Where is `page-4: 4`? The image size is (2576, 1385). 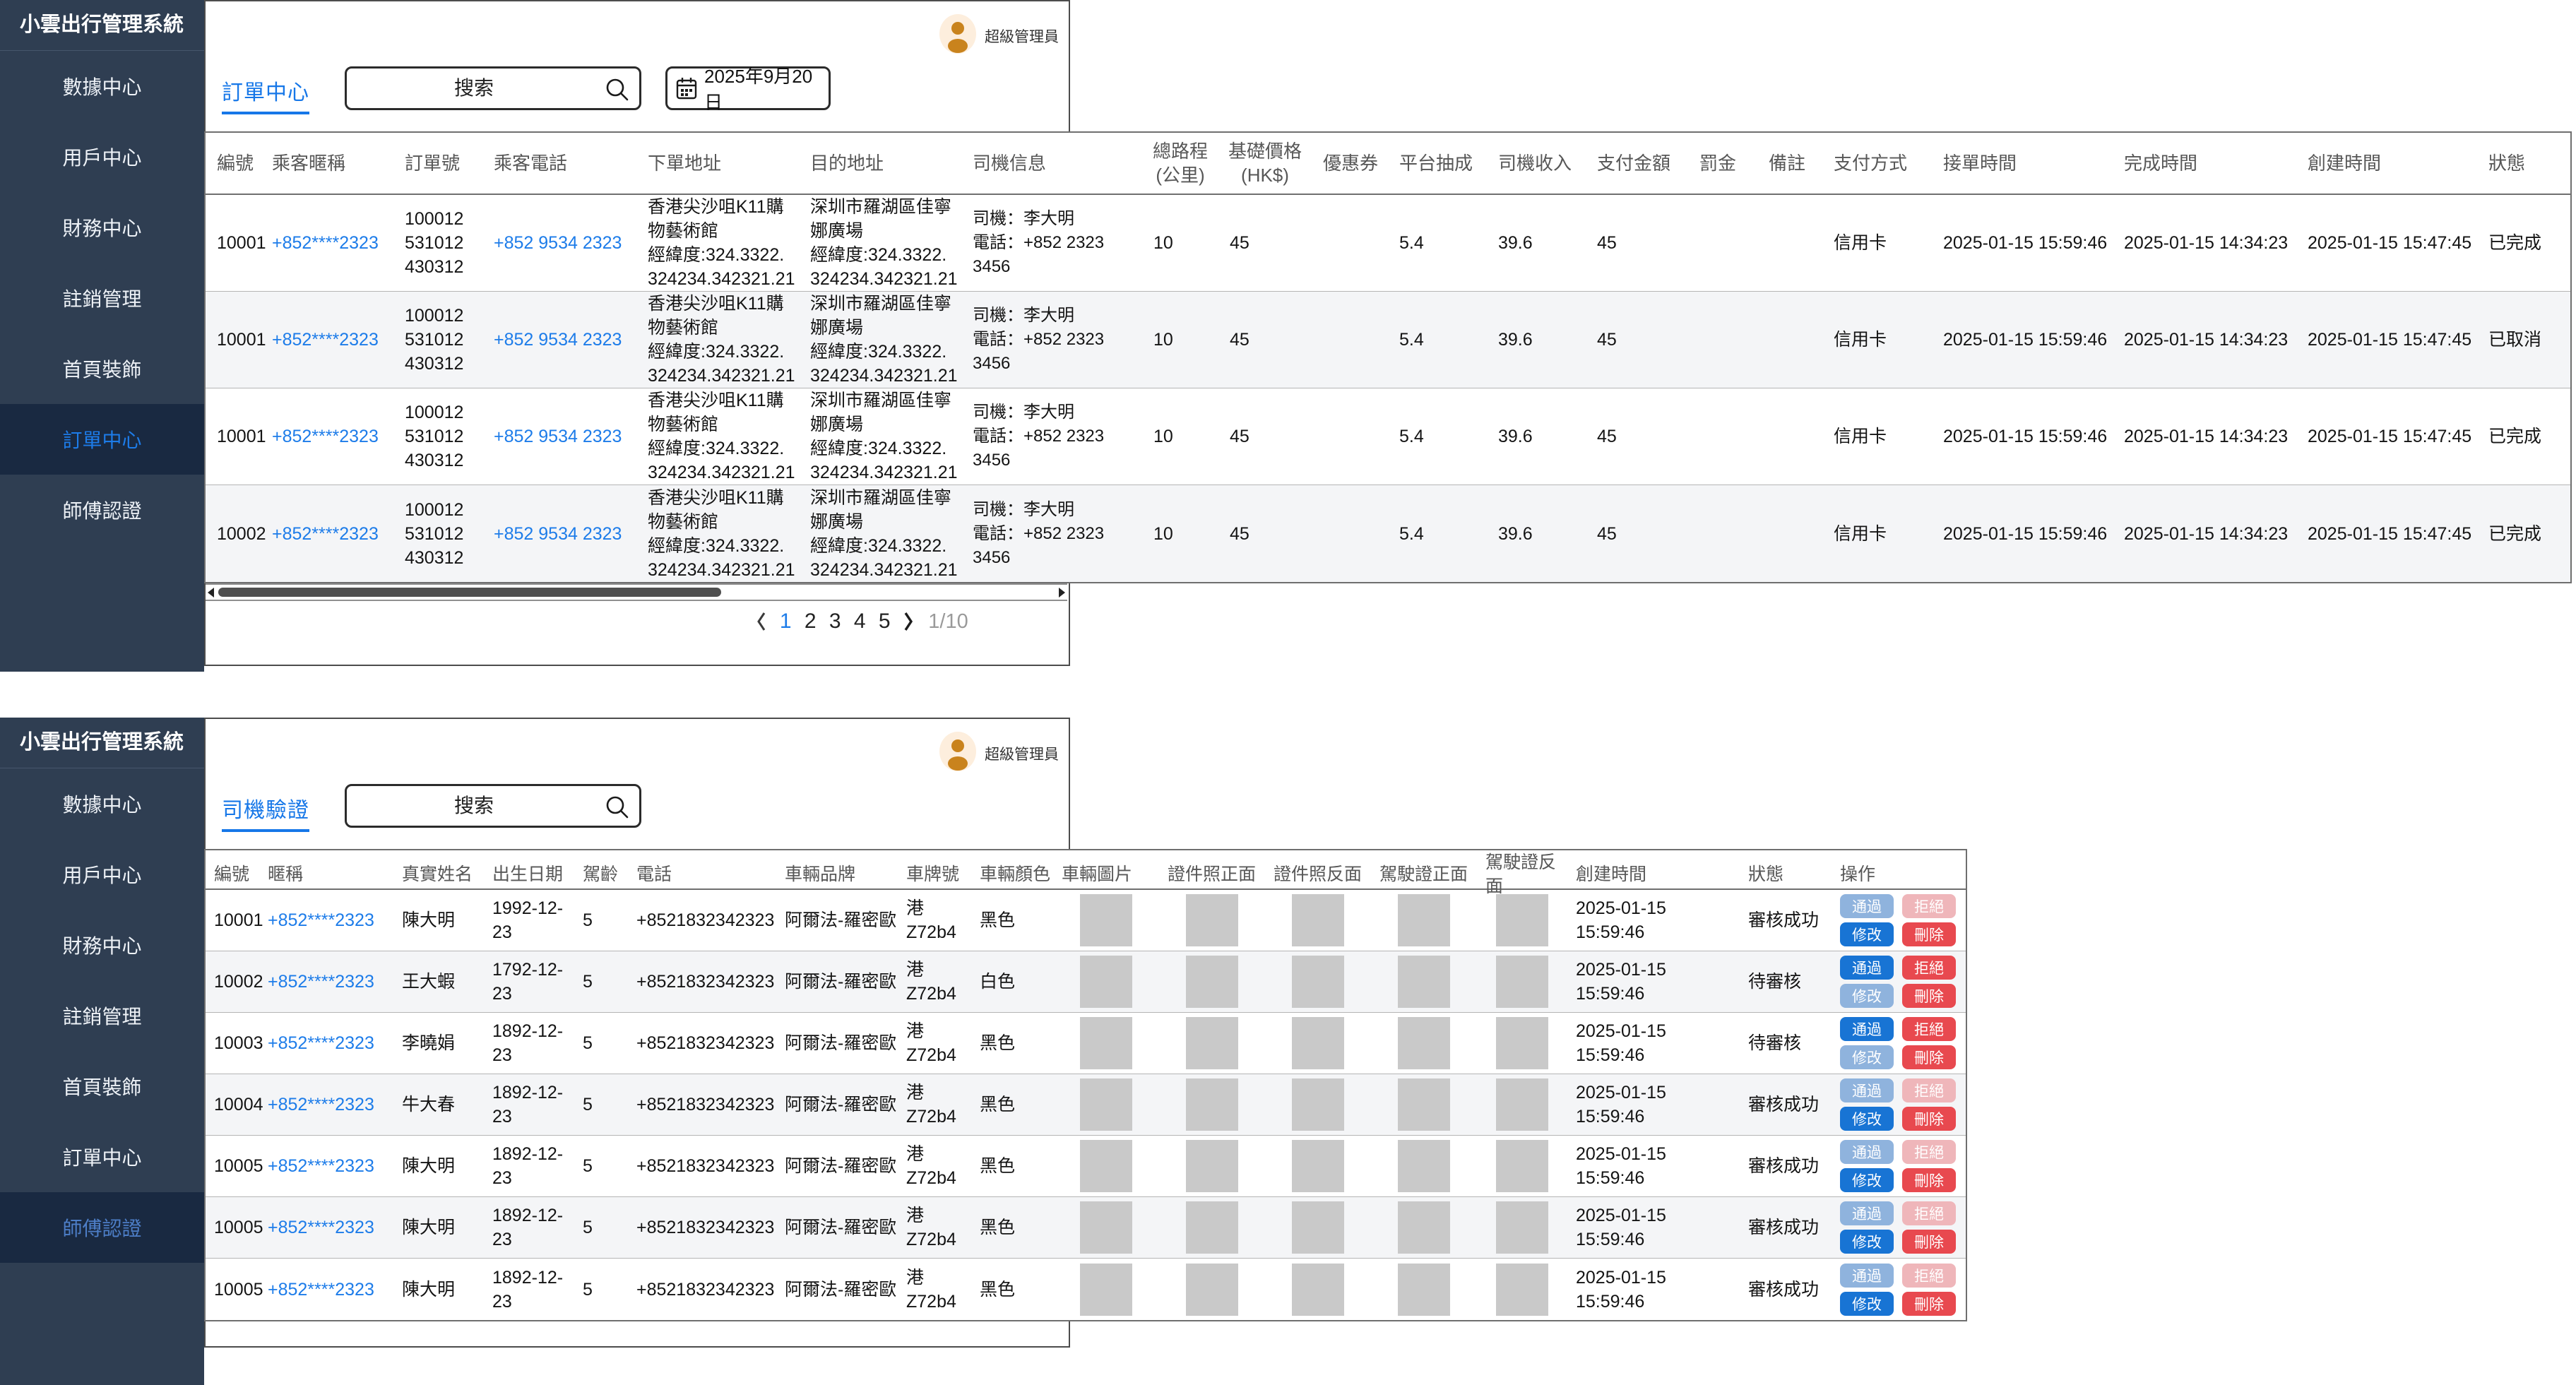 page-4: 4 is located at coordinates (859, 621).